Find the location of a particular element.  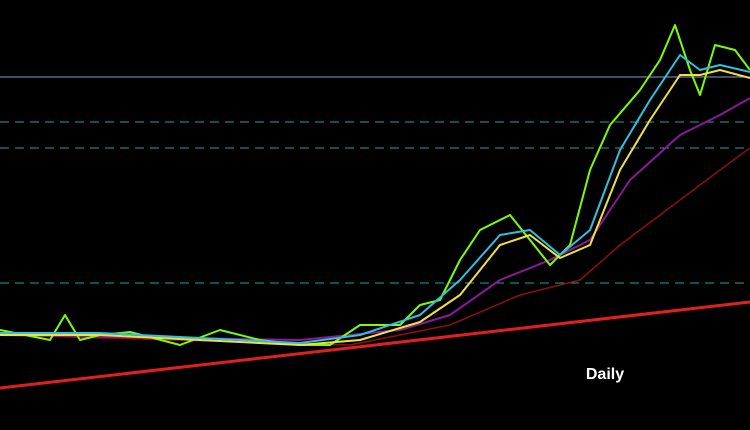

timeframe-label: Daily is located at coordinates (605, 374).